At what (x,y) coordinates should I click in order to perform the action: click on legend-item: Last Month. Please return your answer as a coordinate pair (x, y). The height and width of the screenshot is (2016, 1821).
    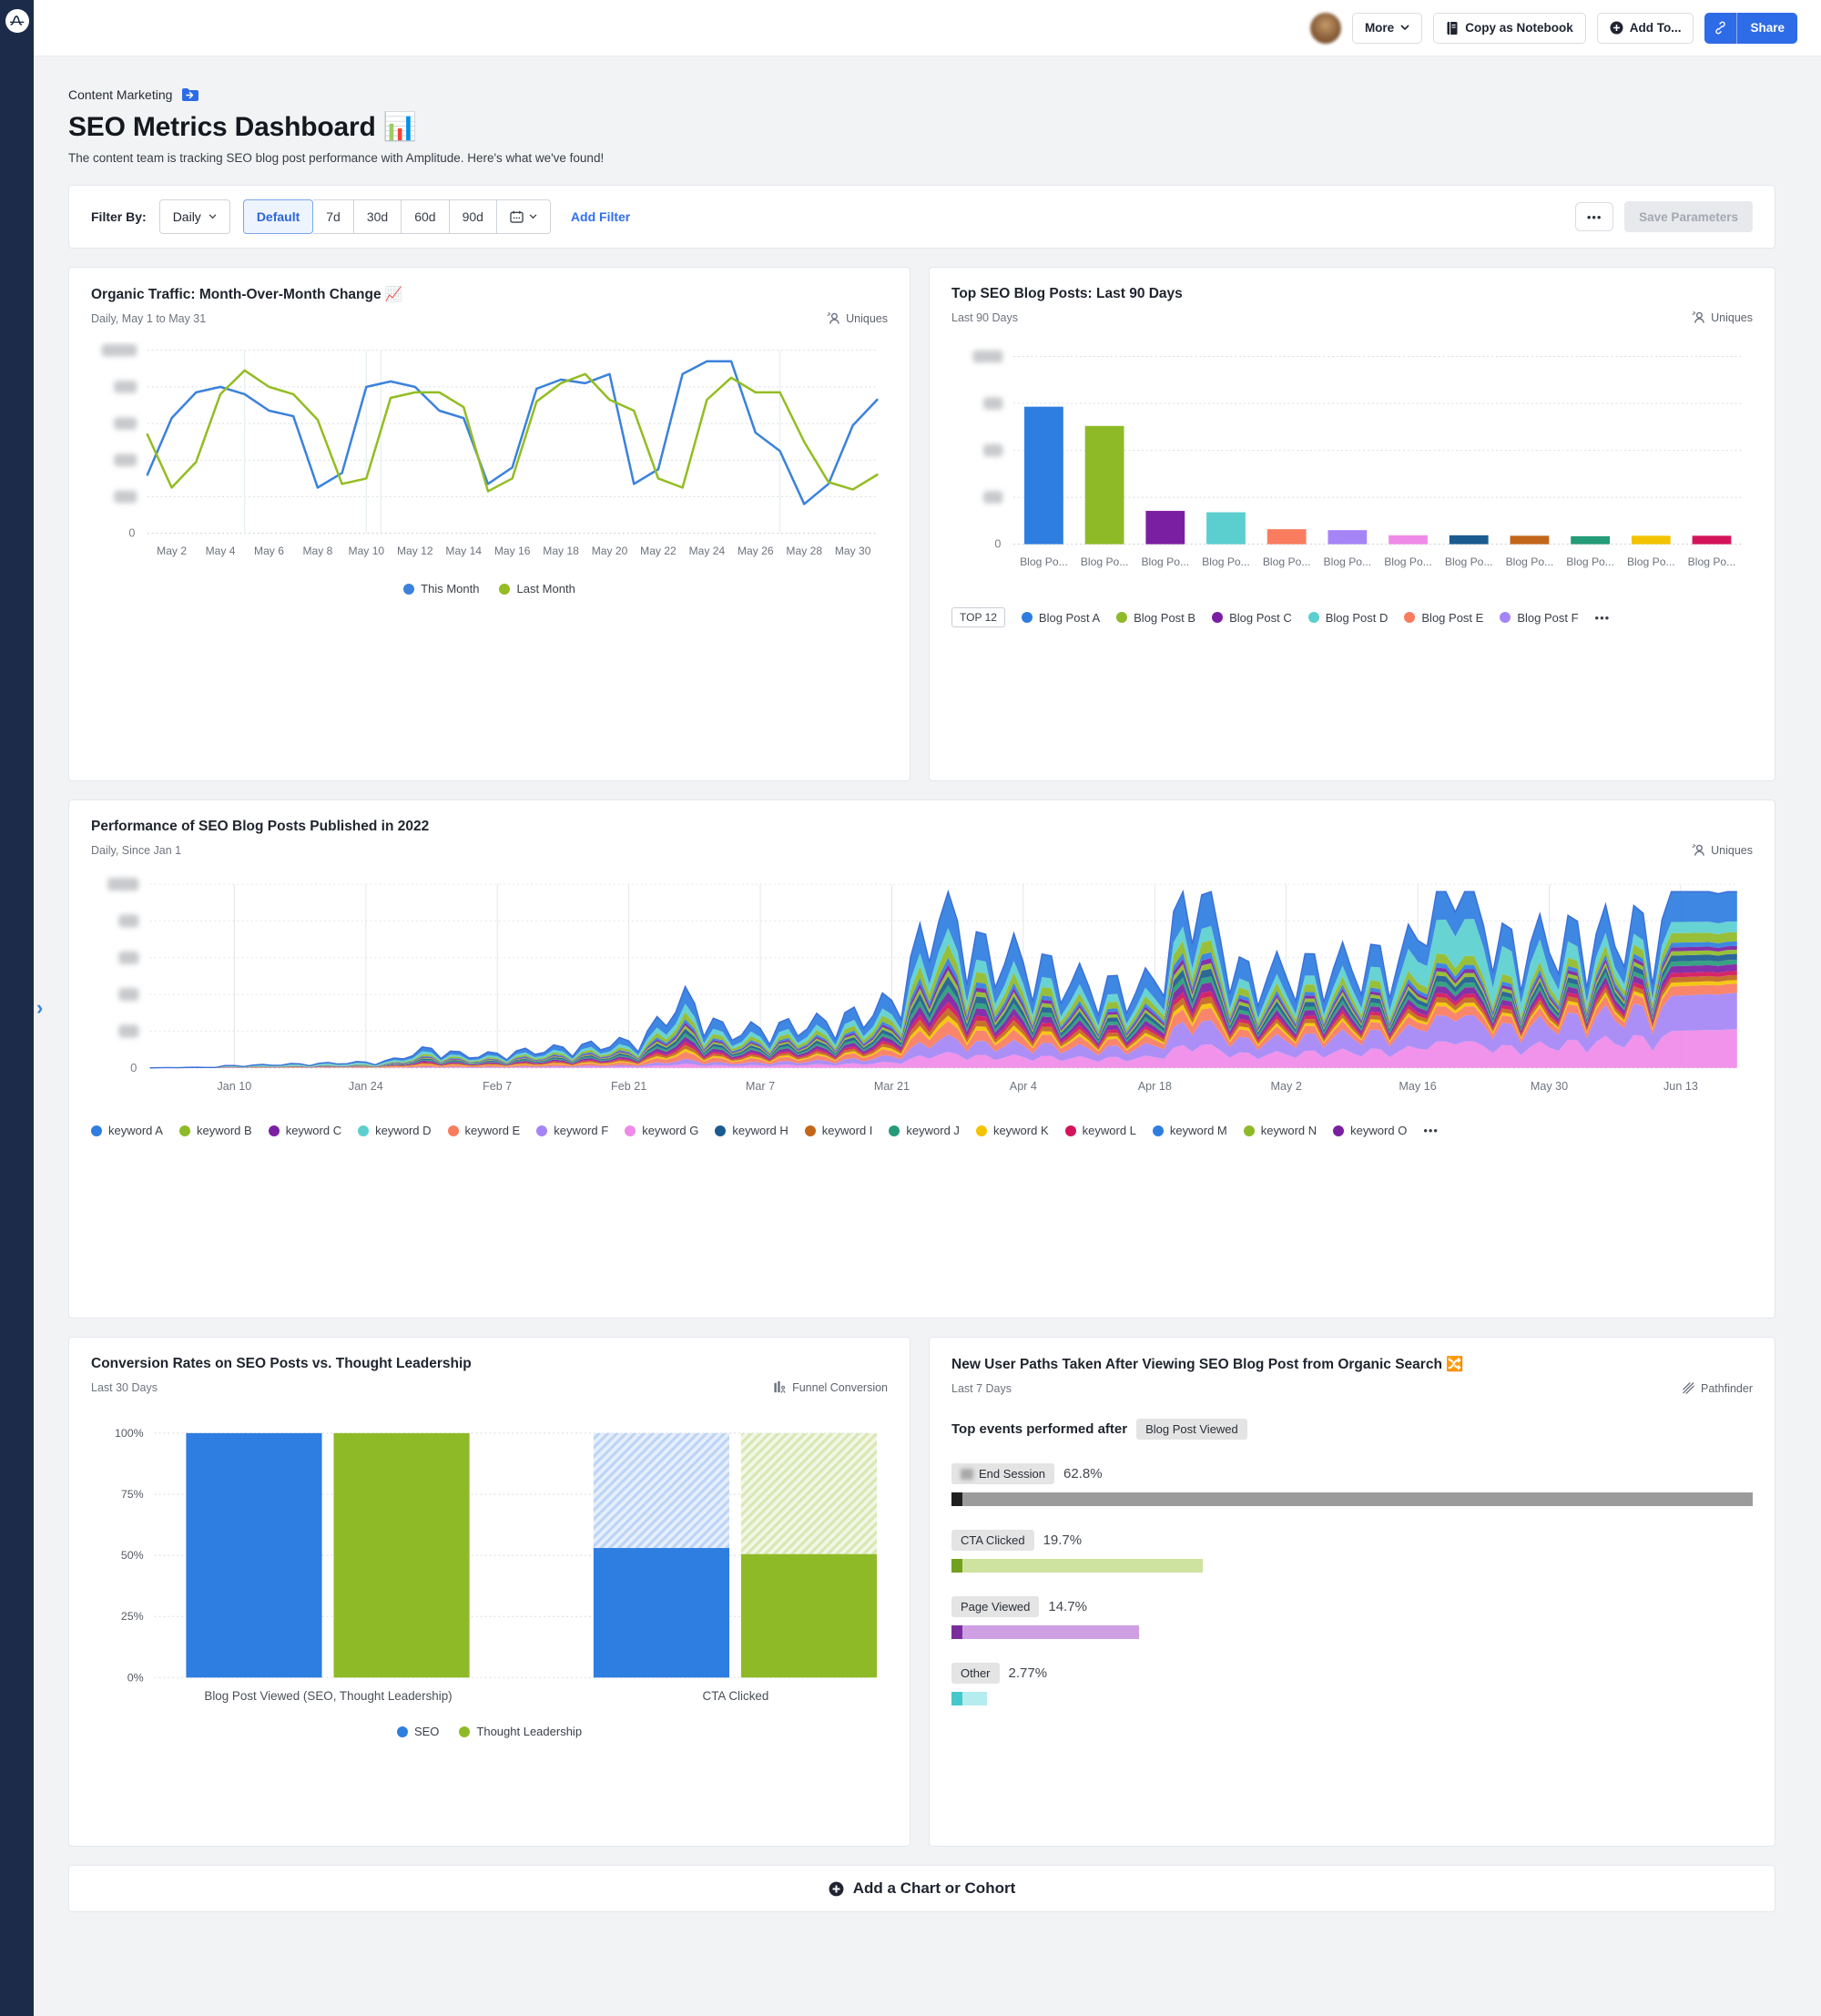
    Looking at the image, I should click on (537, 589).